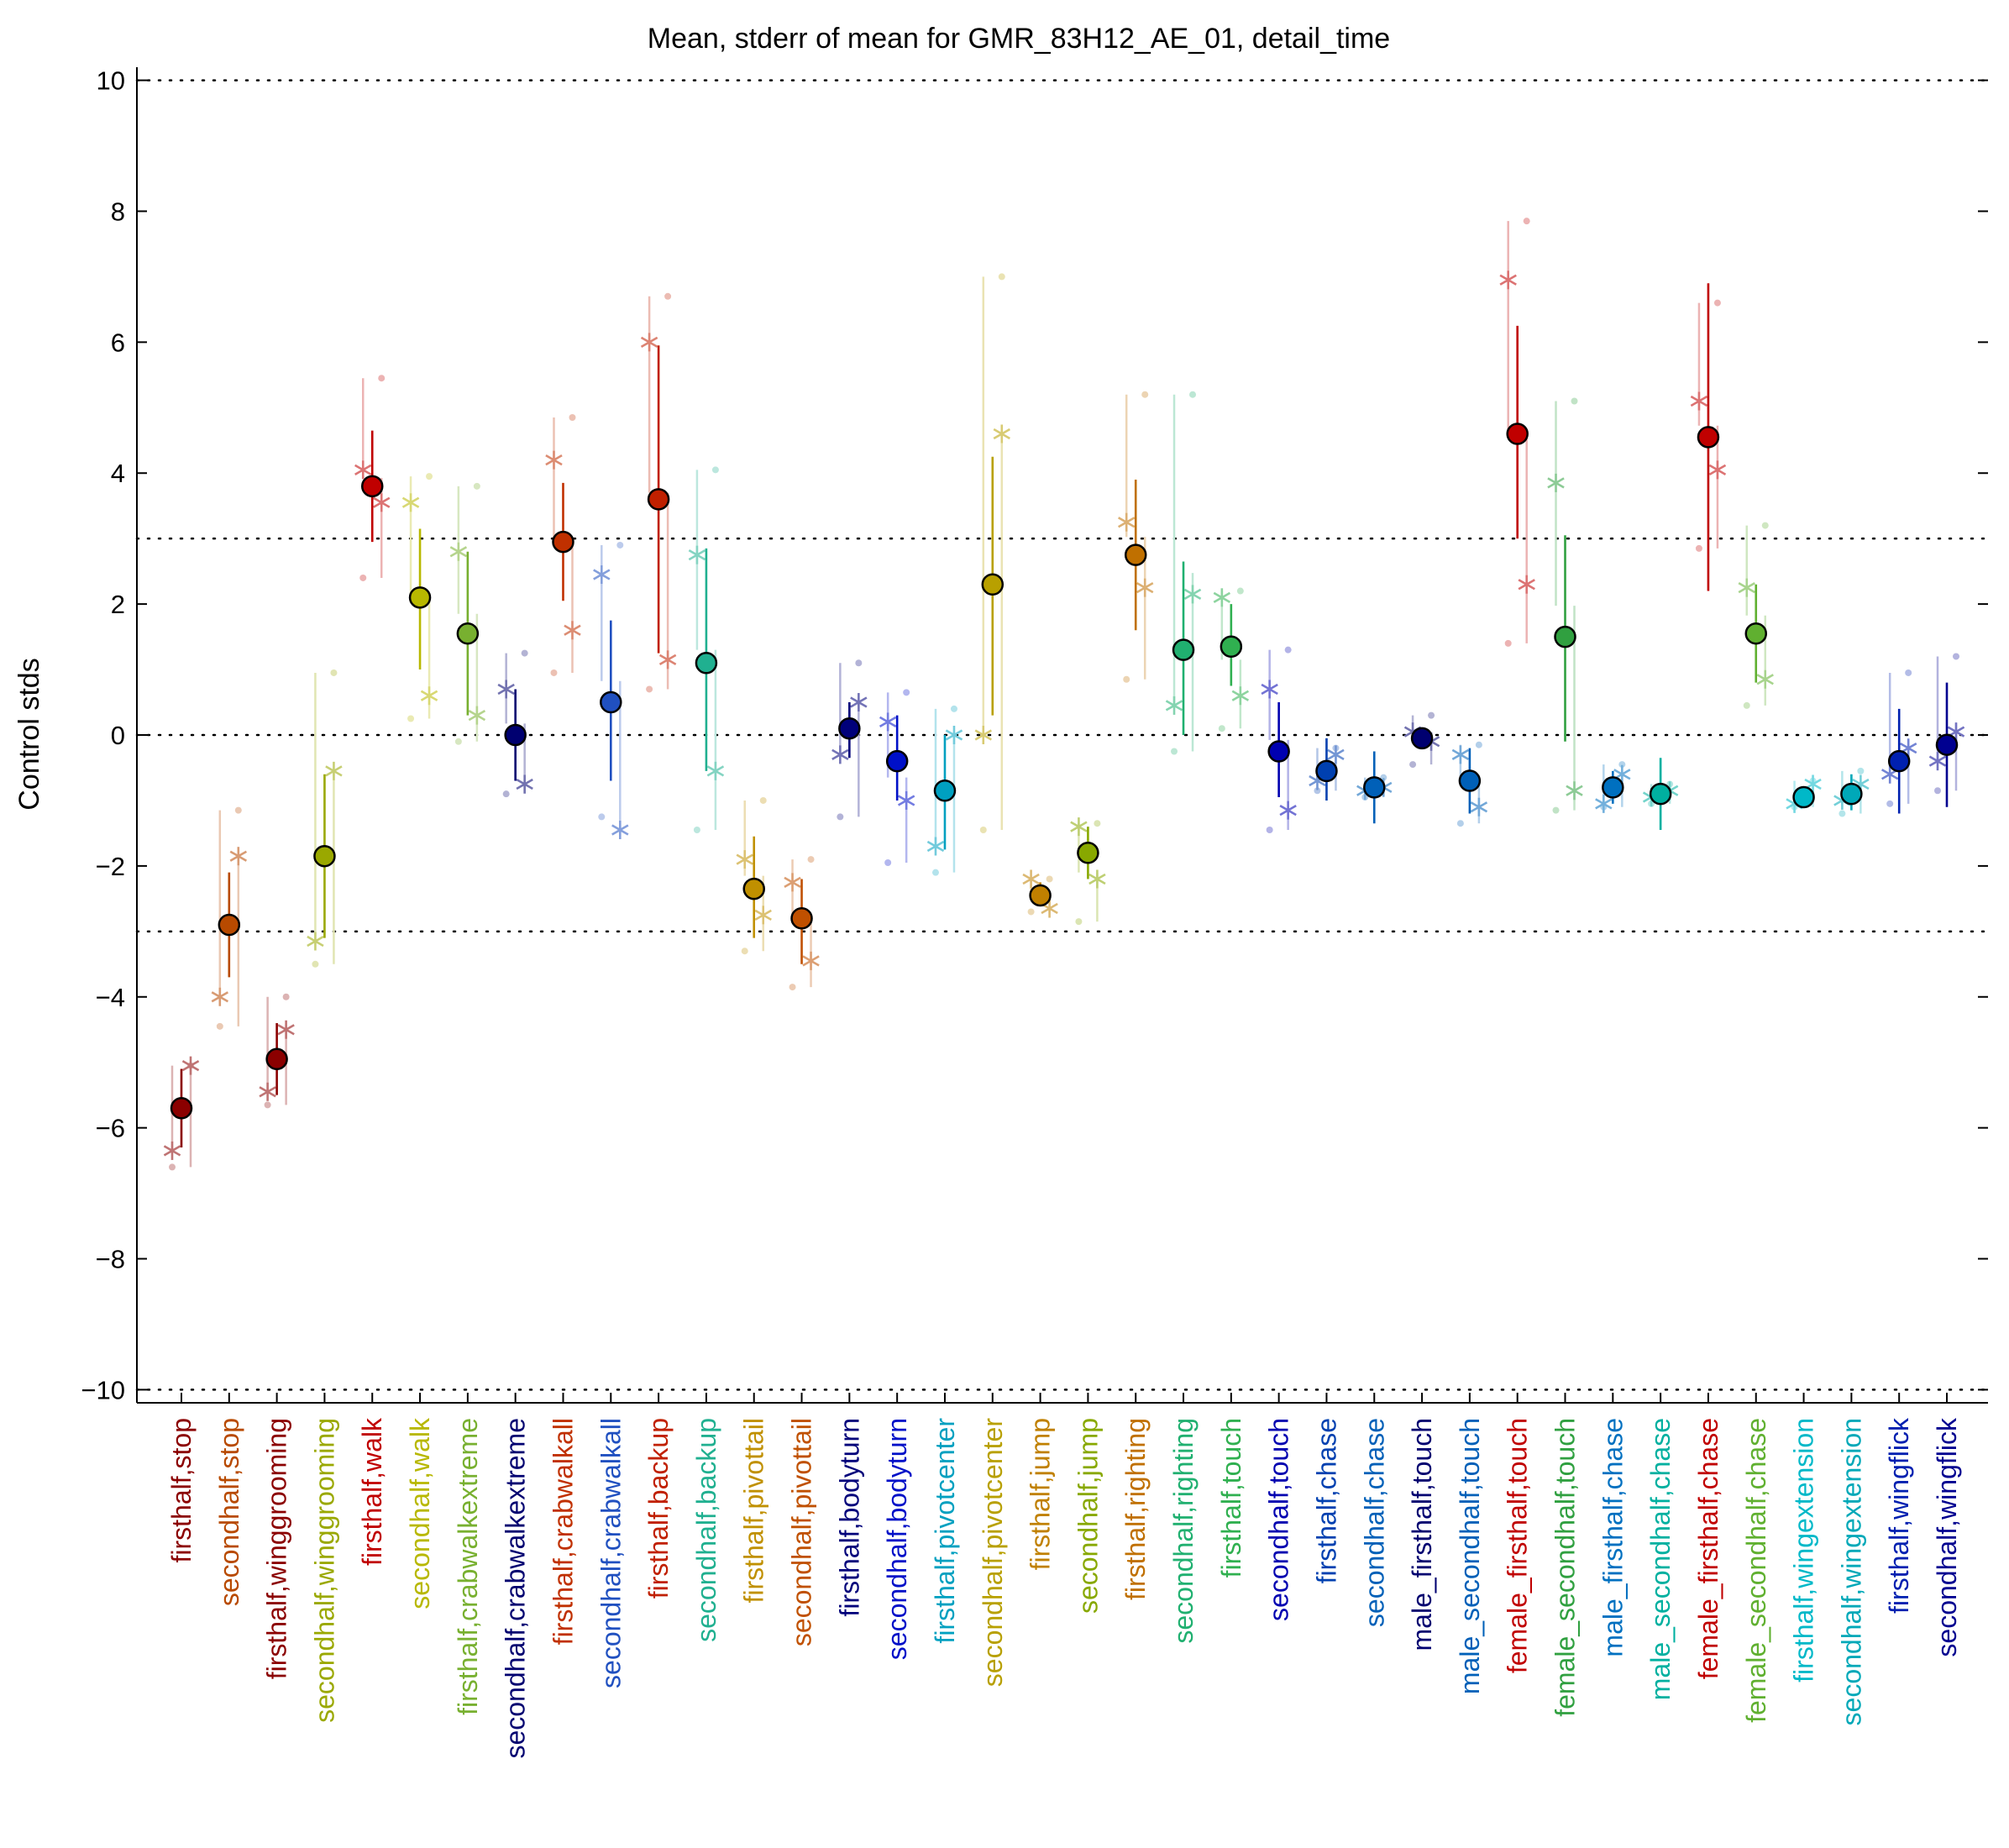 The width and height of the screenshot is (2009, 1848). What do you see at coordinates (706, 1530) in the screenshot?
I see `x-tick-label: secondhalf,backup` at bounding box center [706, 1530].